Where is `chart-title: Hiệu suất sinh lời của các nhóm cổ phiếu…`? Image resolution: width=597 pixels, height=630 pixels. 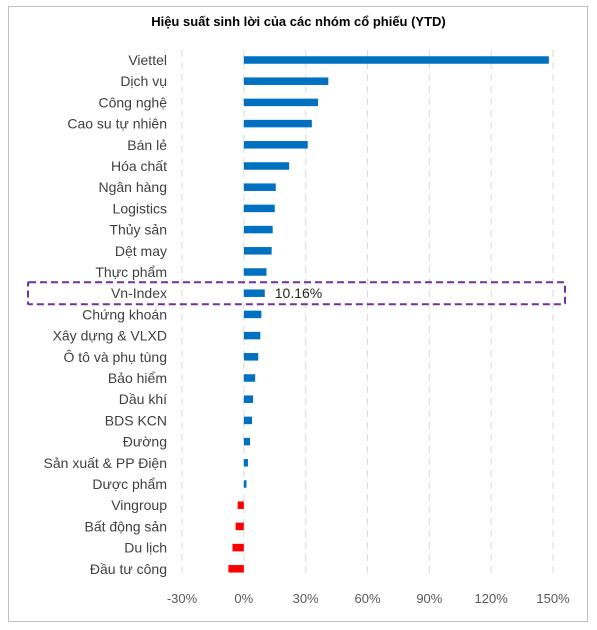
chart-title: Hiệu suất sinh lời của các nhóm cổ phiếu… is located at coordinates (298, 21).